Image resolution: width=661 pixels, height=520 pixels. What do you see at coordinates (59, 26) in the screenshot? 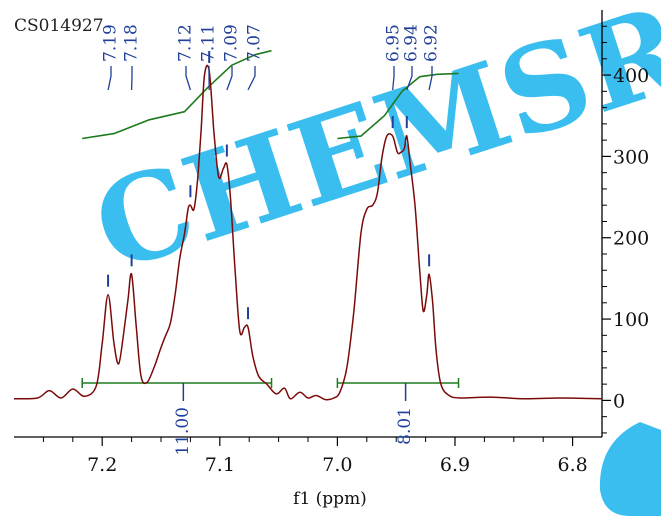
I see `sample-id-label: CS014927` at bounding box center [59, 26].